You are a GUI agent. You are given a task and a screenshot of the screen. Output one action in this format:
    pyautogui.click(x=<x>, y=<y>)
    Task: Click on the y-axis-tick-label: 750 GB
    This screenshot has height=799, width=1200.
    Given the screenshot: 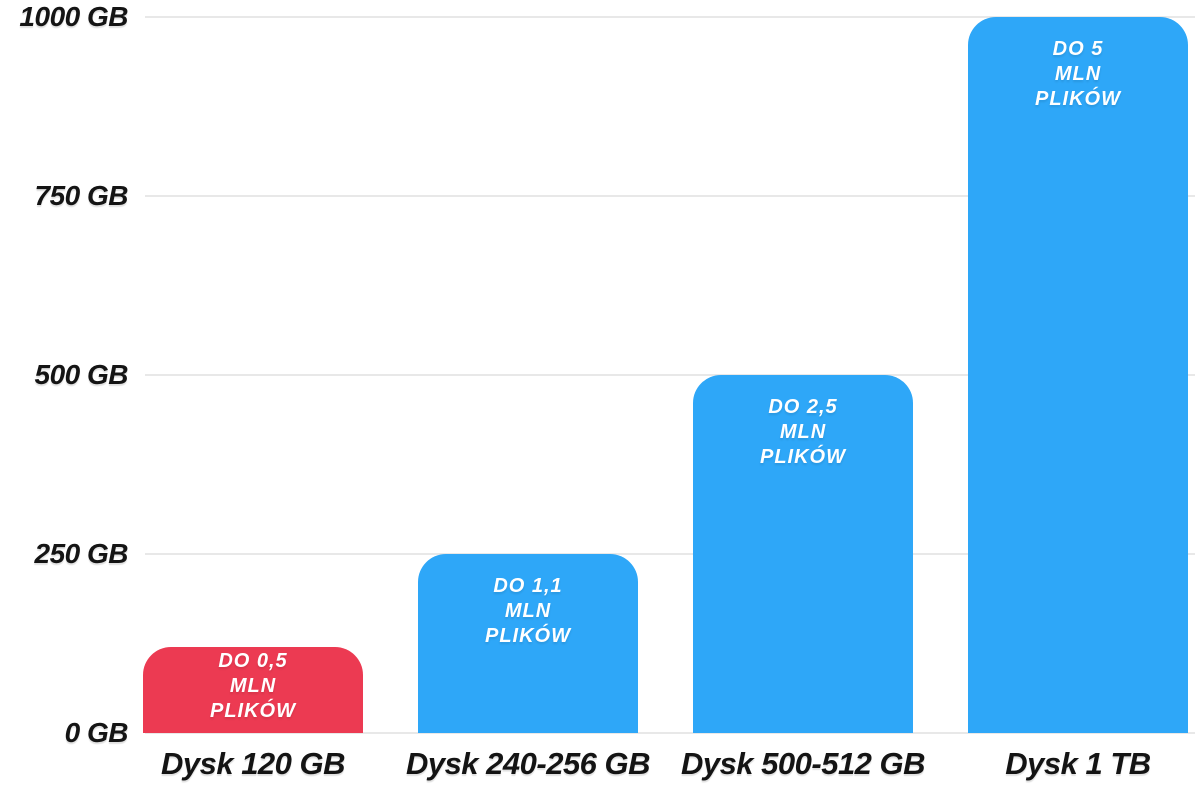 What is the action you would take?
    pyautogui.click(x=81, y=195)
    